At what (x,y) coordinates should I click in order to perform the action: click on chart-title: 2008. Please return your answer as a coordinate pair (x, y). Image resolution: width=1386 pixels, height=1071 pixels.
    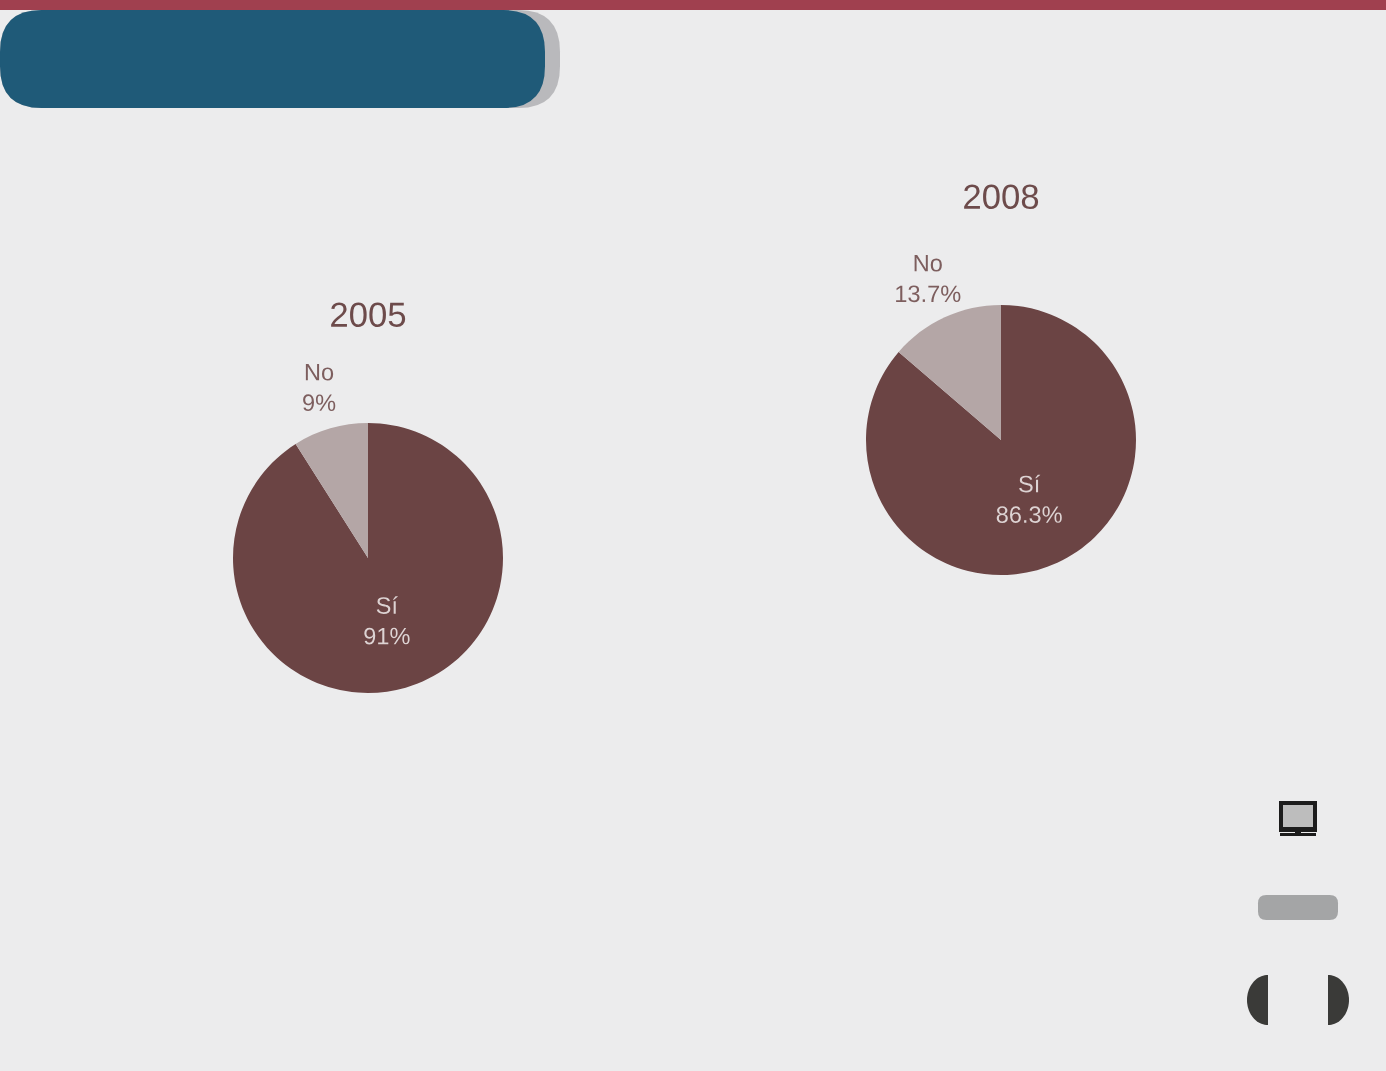
    Looking at the image, I should click on (1001, 197).